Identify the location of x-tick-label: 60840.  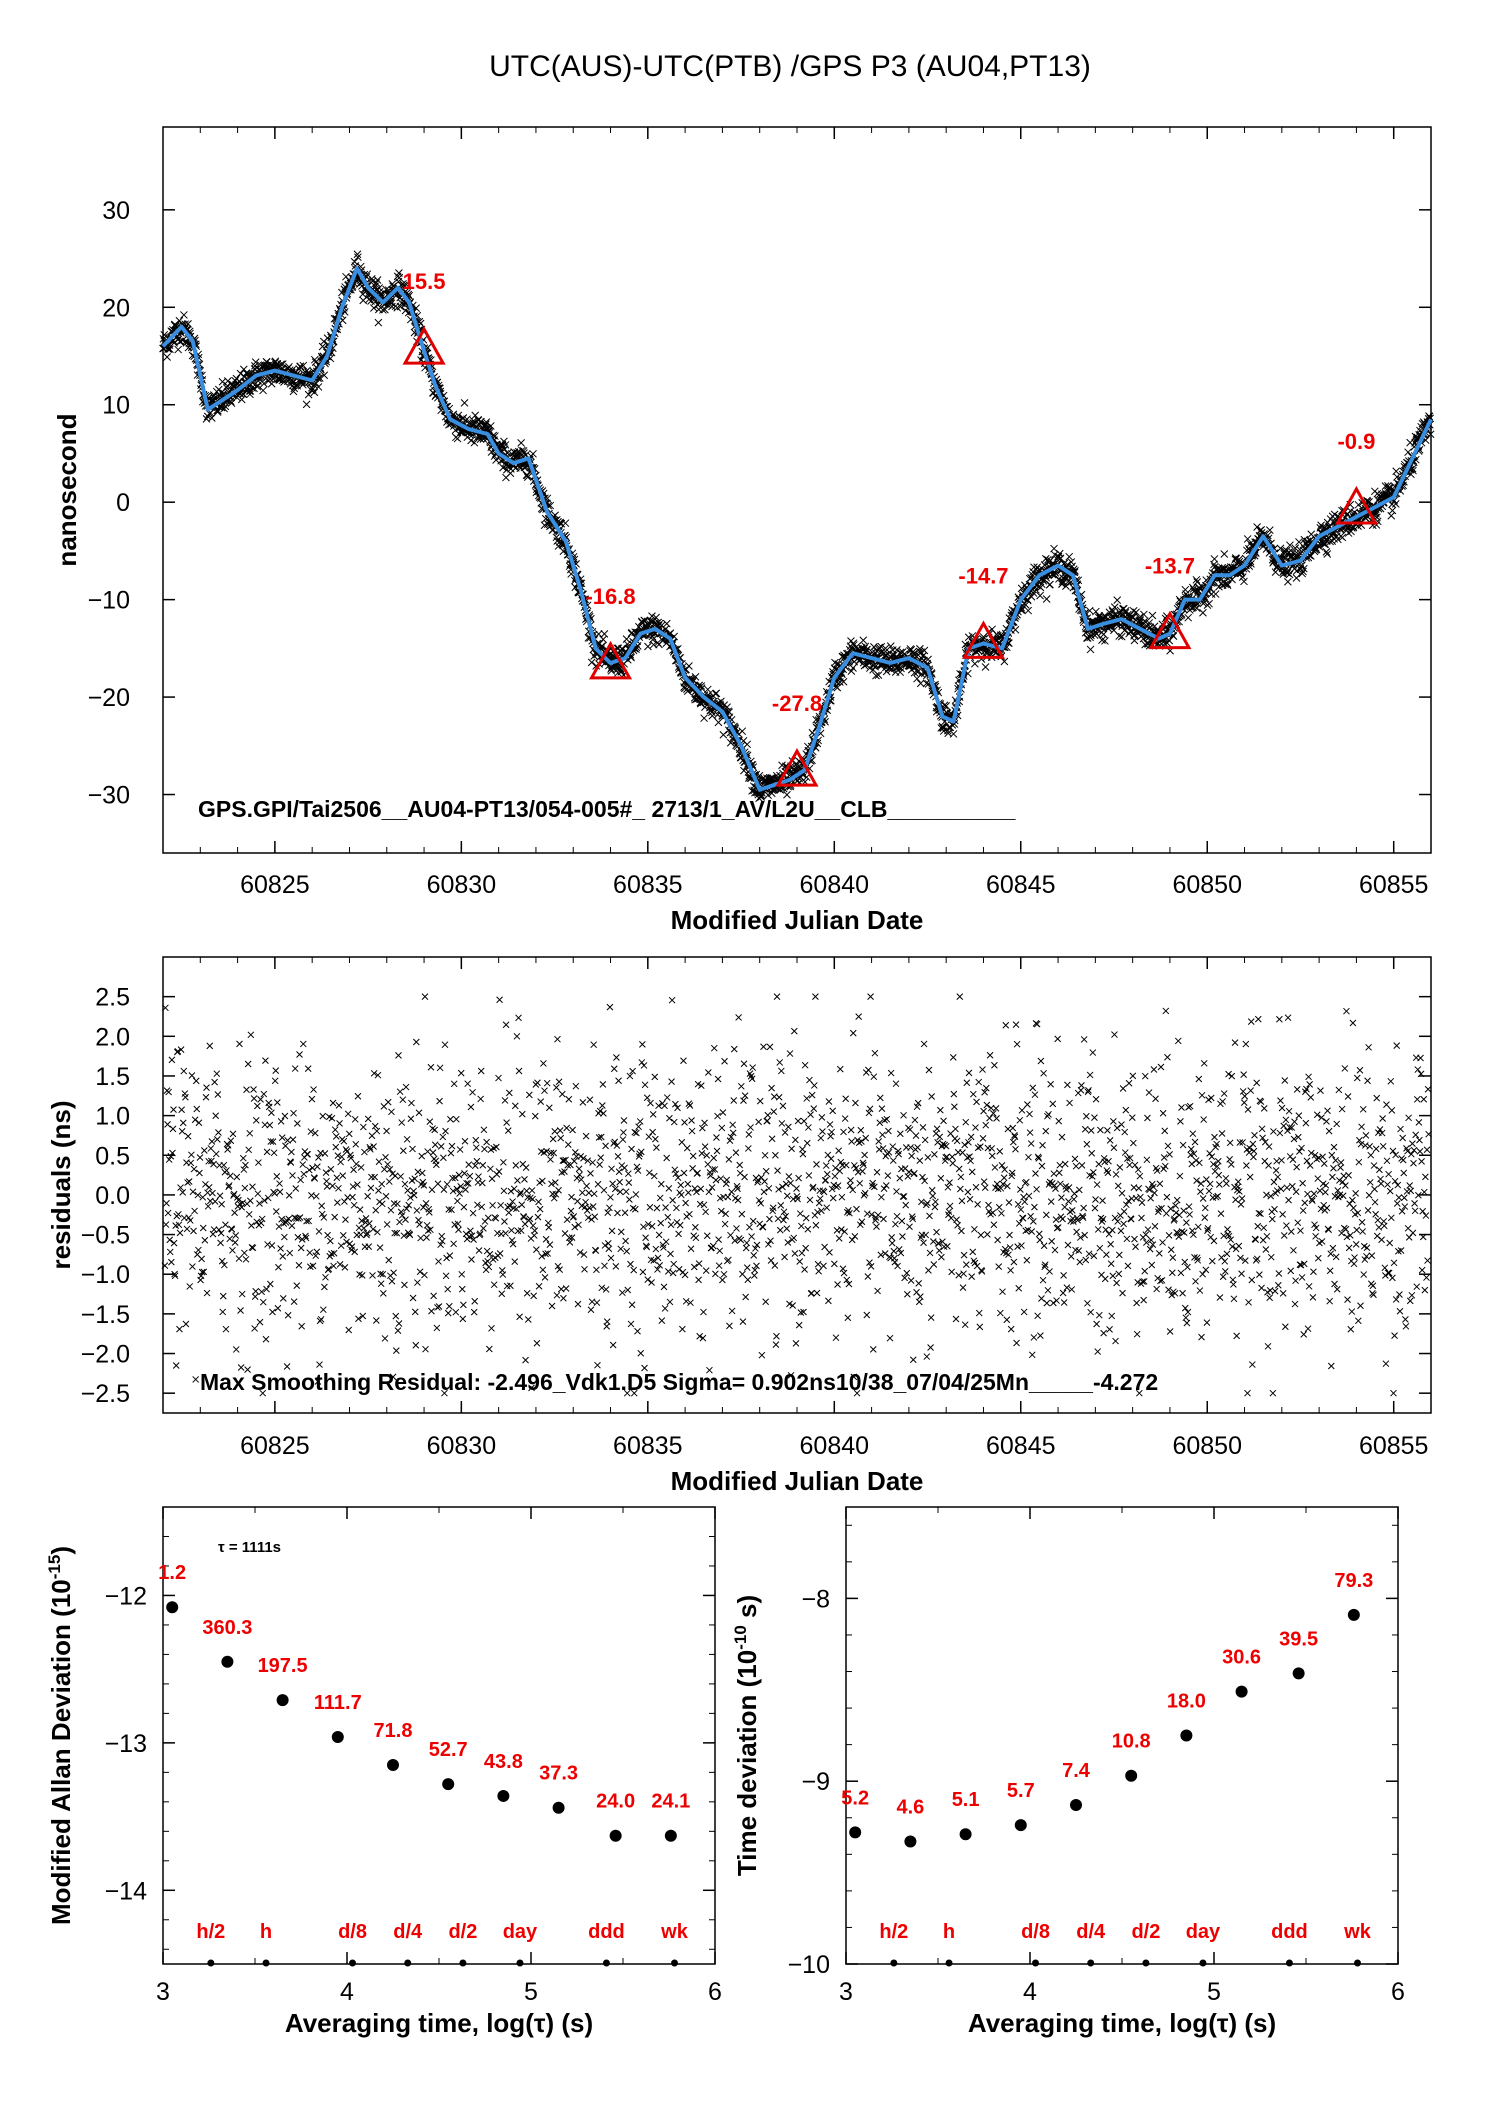
(835, 885).